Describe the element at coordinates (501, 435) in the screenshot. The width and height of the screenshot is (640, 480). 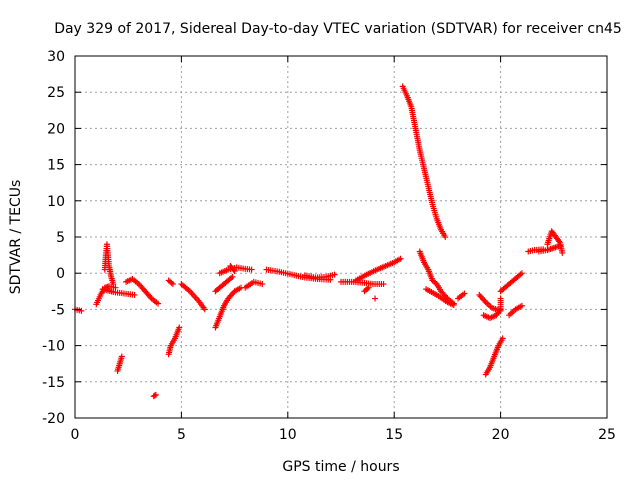
I see `x-tick-label: 20` at that location.